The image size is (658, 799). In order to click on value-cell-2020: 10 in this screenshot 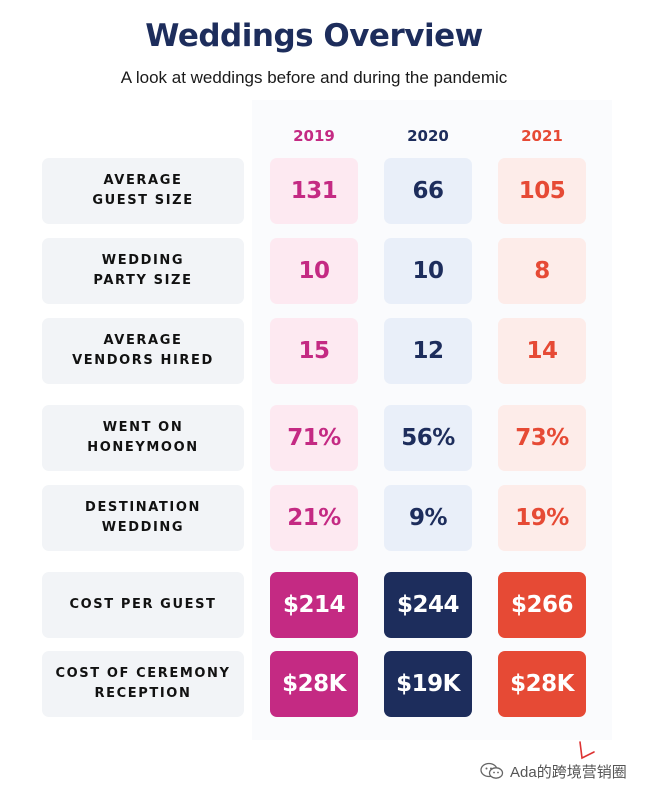, I will do `click(428, 271)`.